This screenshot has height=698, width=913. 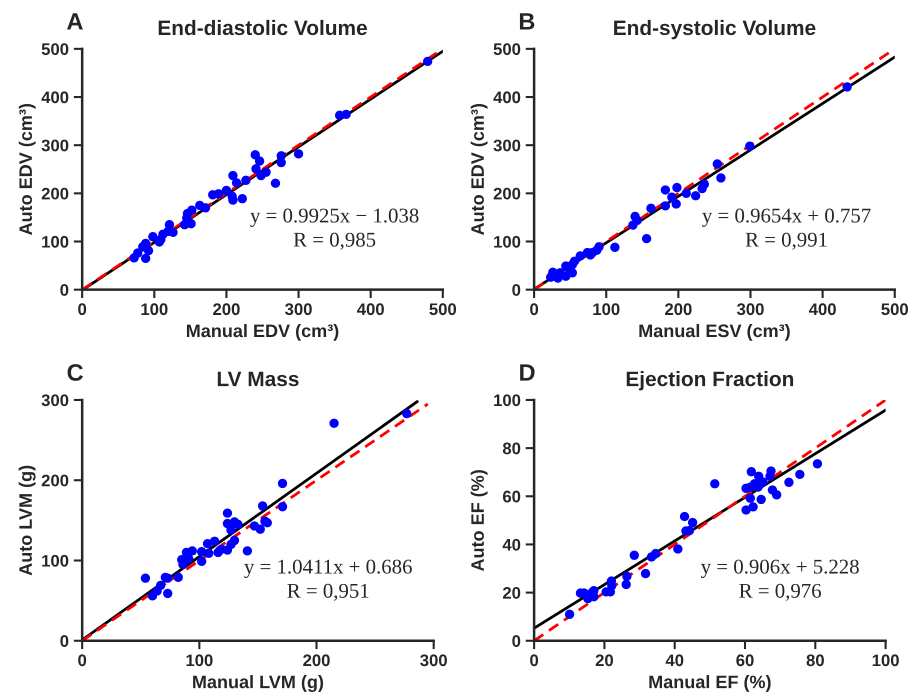 I want to click on annotation: y = 0.906x + 5.228, so click(x=779, y=569).